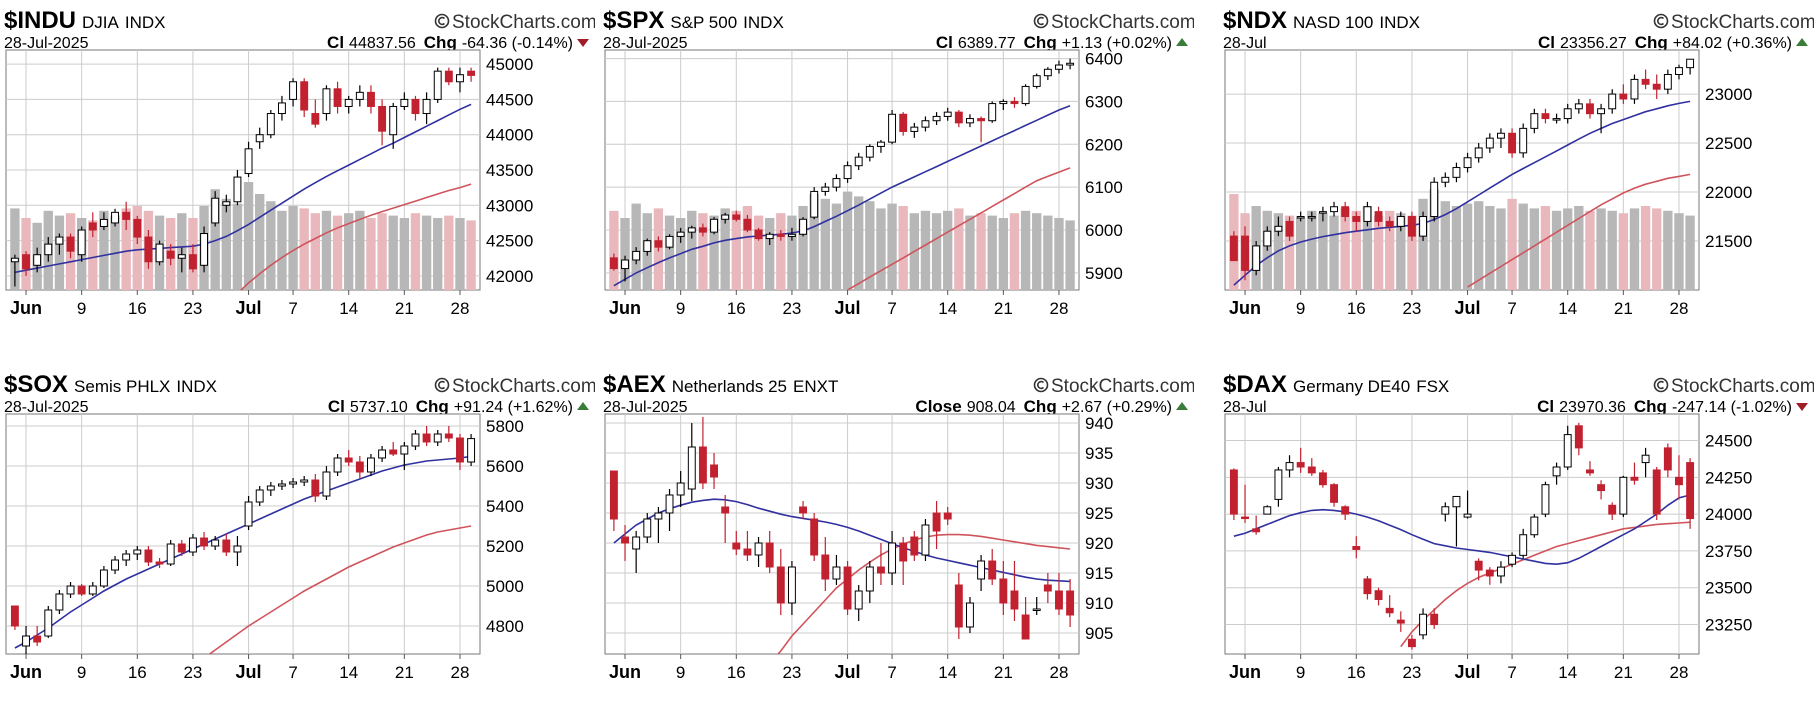 The height and width of the screenshot is (712, 1814). Describe the element at coordinates (1567, 672) in the screenshot. I see `x-tick-label: 14` at that location.